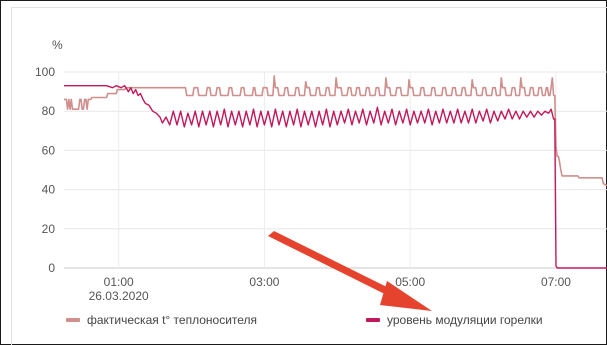 This screenshot has width=607, height=345. I want to click on x-tick-label: 01:00, so click(119, 282).